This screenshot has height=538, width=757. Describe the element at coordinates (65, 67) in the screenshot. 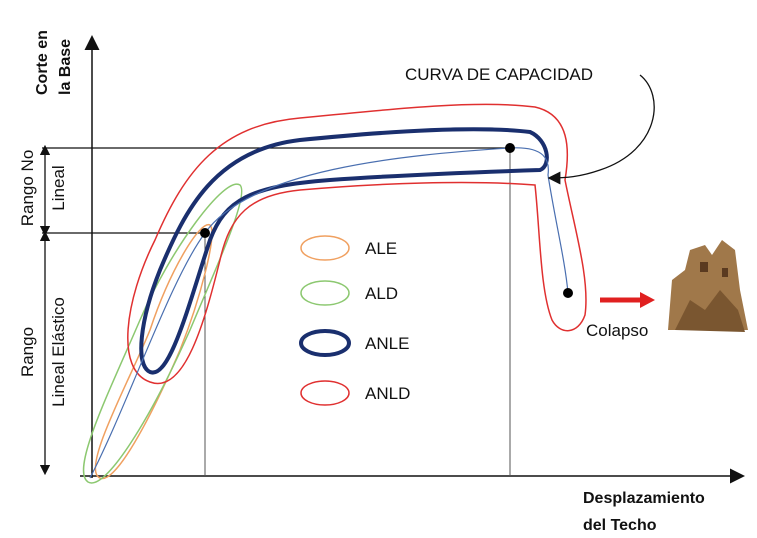

I see `y-axis-label: la Base` at that location.